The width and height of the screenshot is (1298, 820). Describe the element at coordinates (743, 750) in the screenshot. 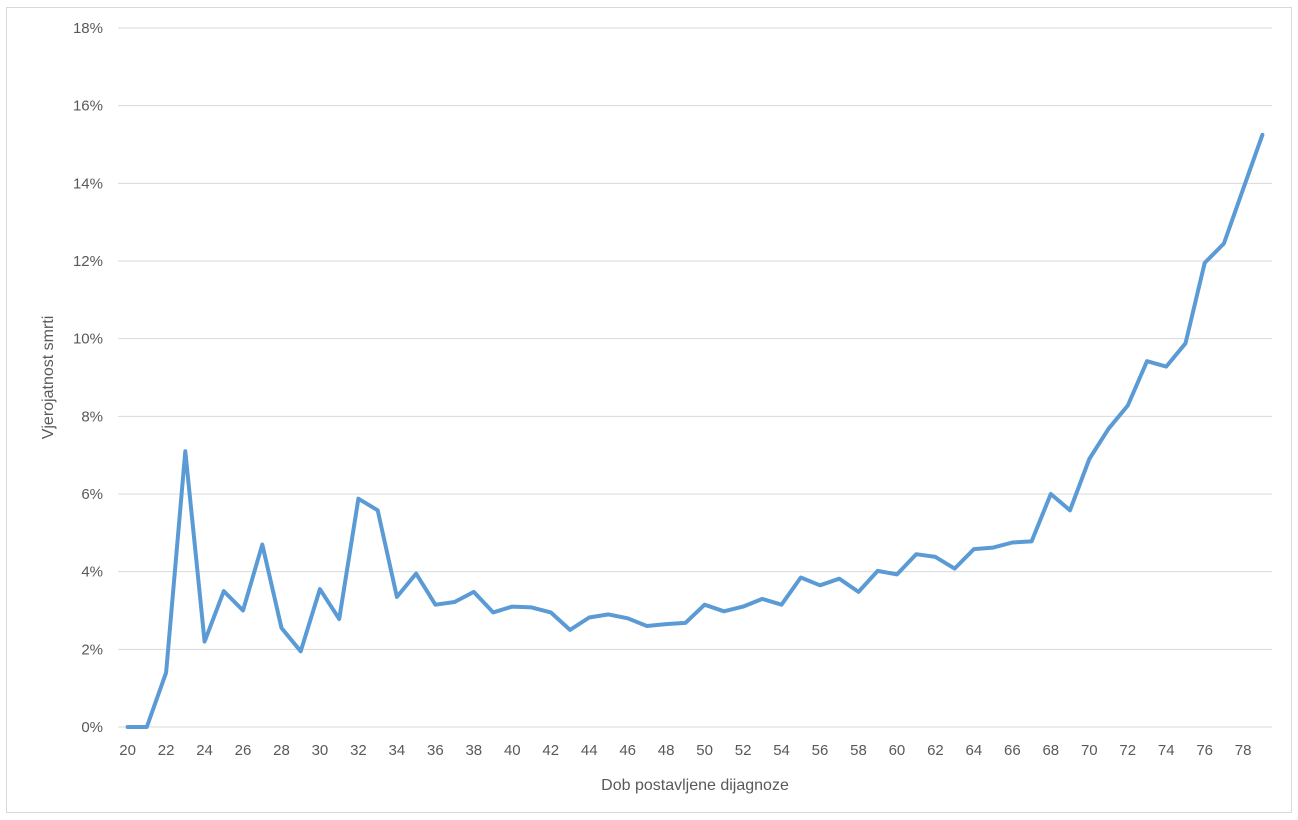

I see `x-tick-label: 52` at that location.